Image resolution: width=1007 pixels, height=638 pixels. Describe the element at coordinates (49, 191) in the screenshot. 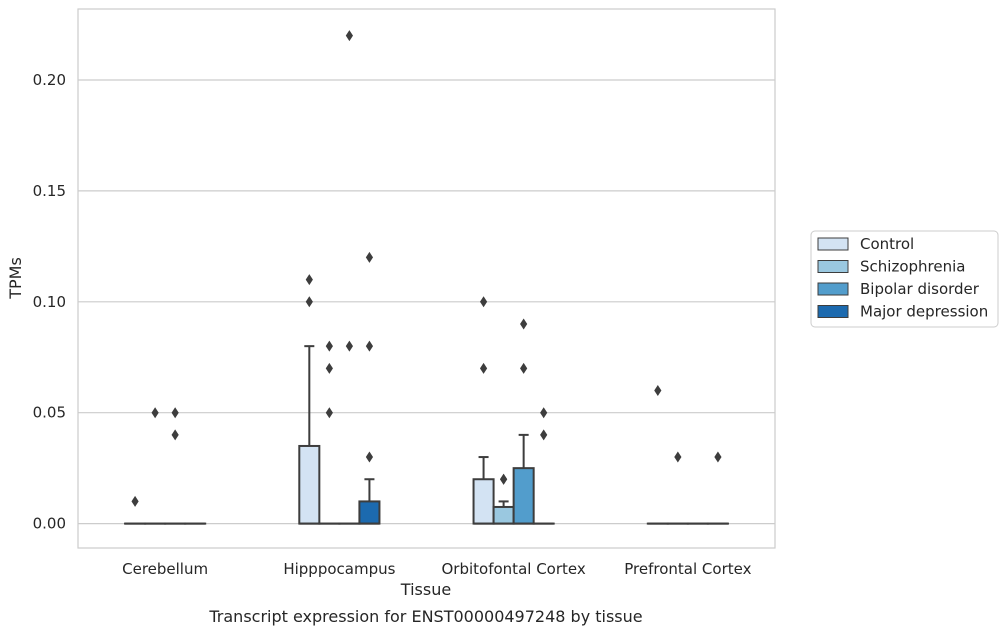

I see `y-tick-label: 0.15` at that location.